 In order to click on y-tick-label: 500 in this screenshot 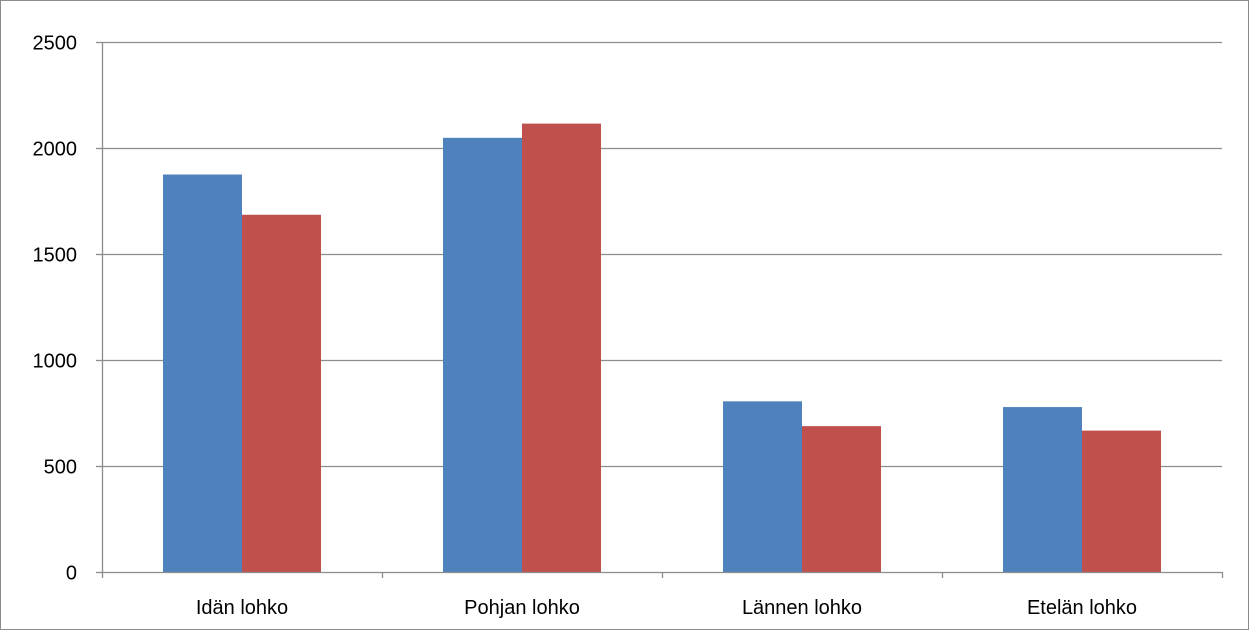, I will do `click(60, 468)`.